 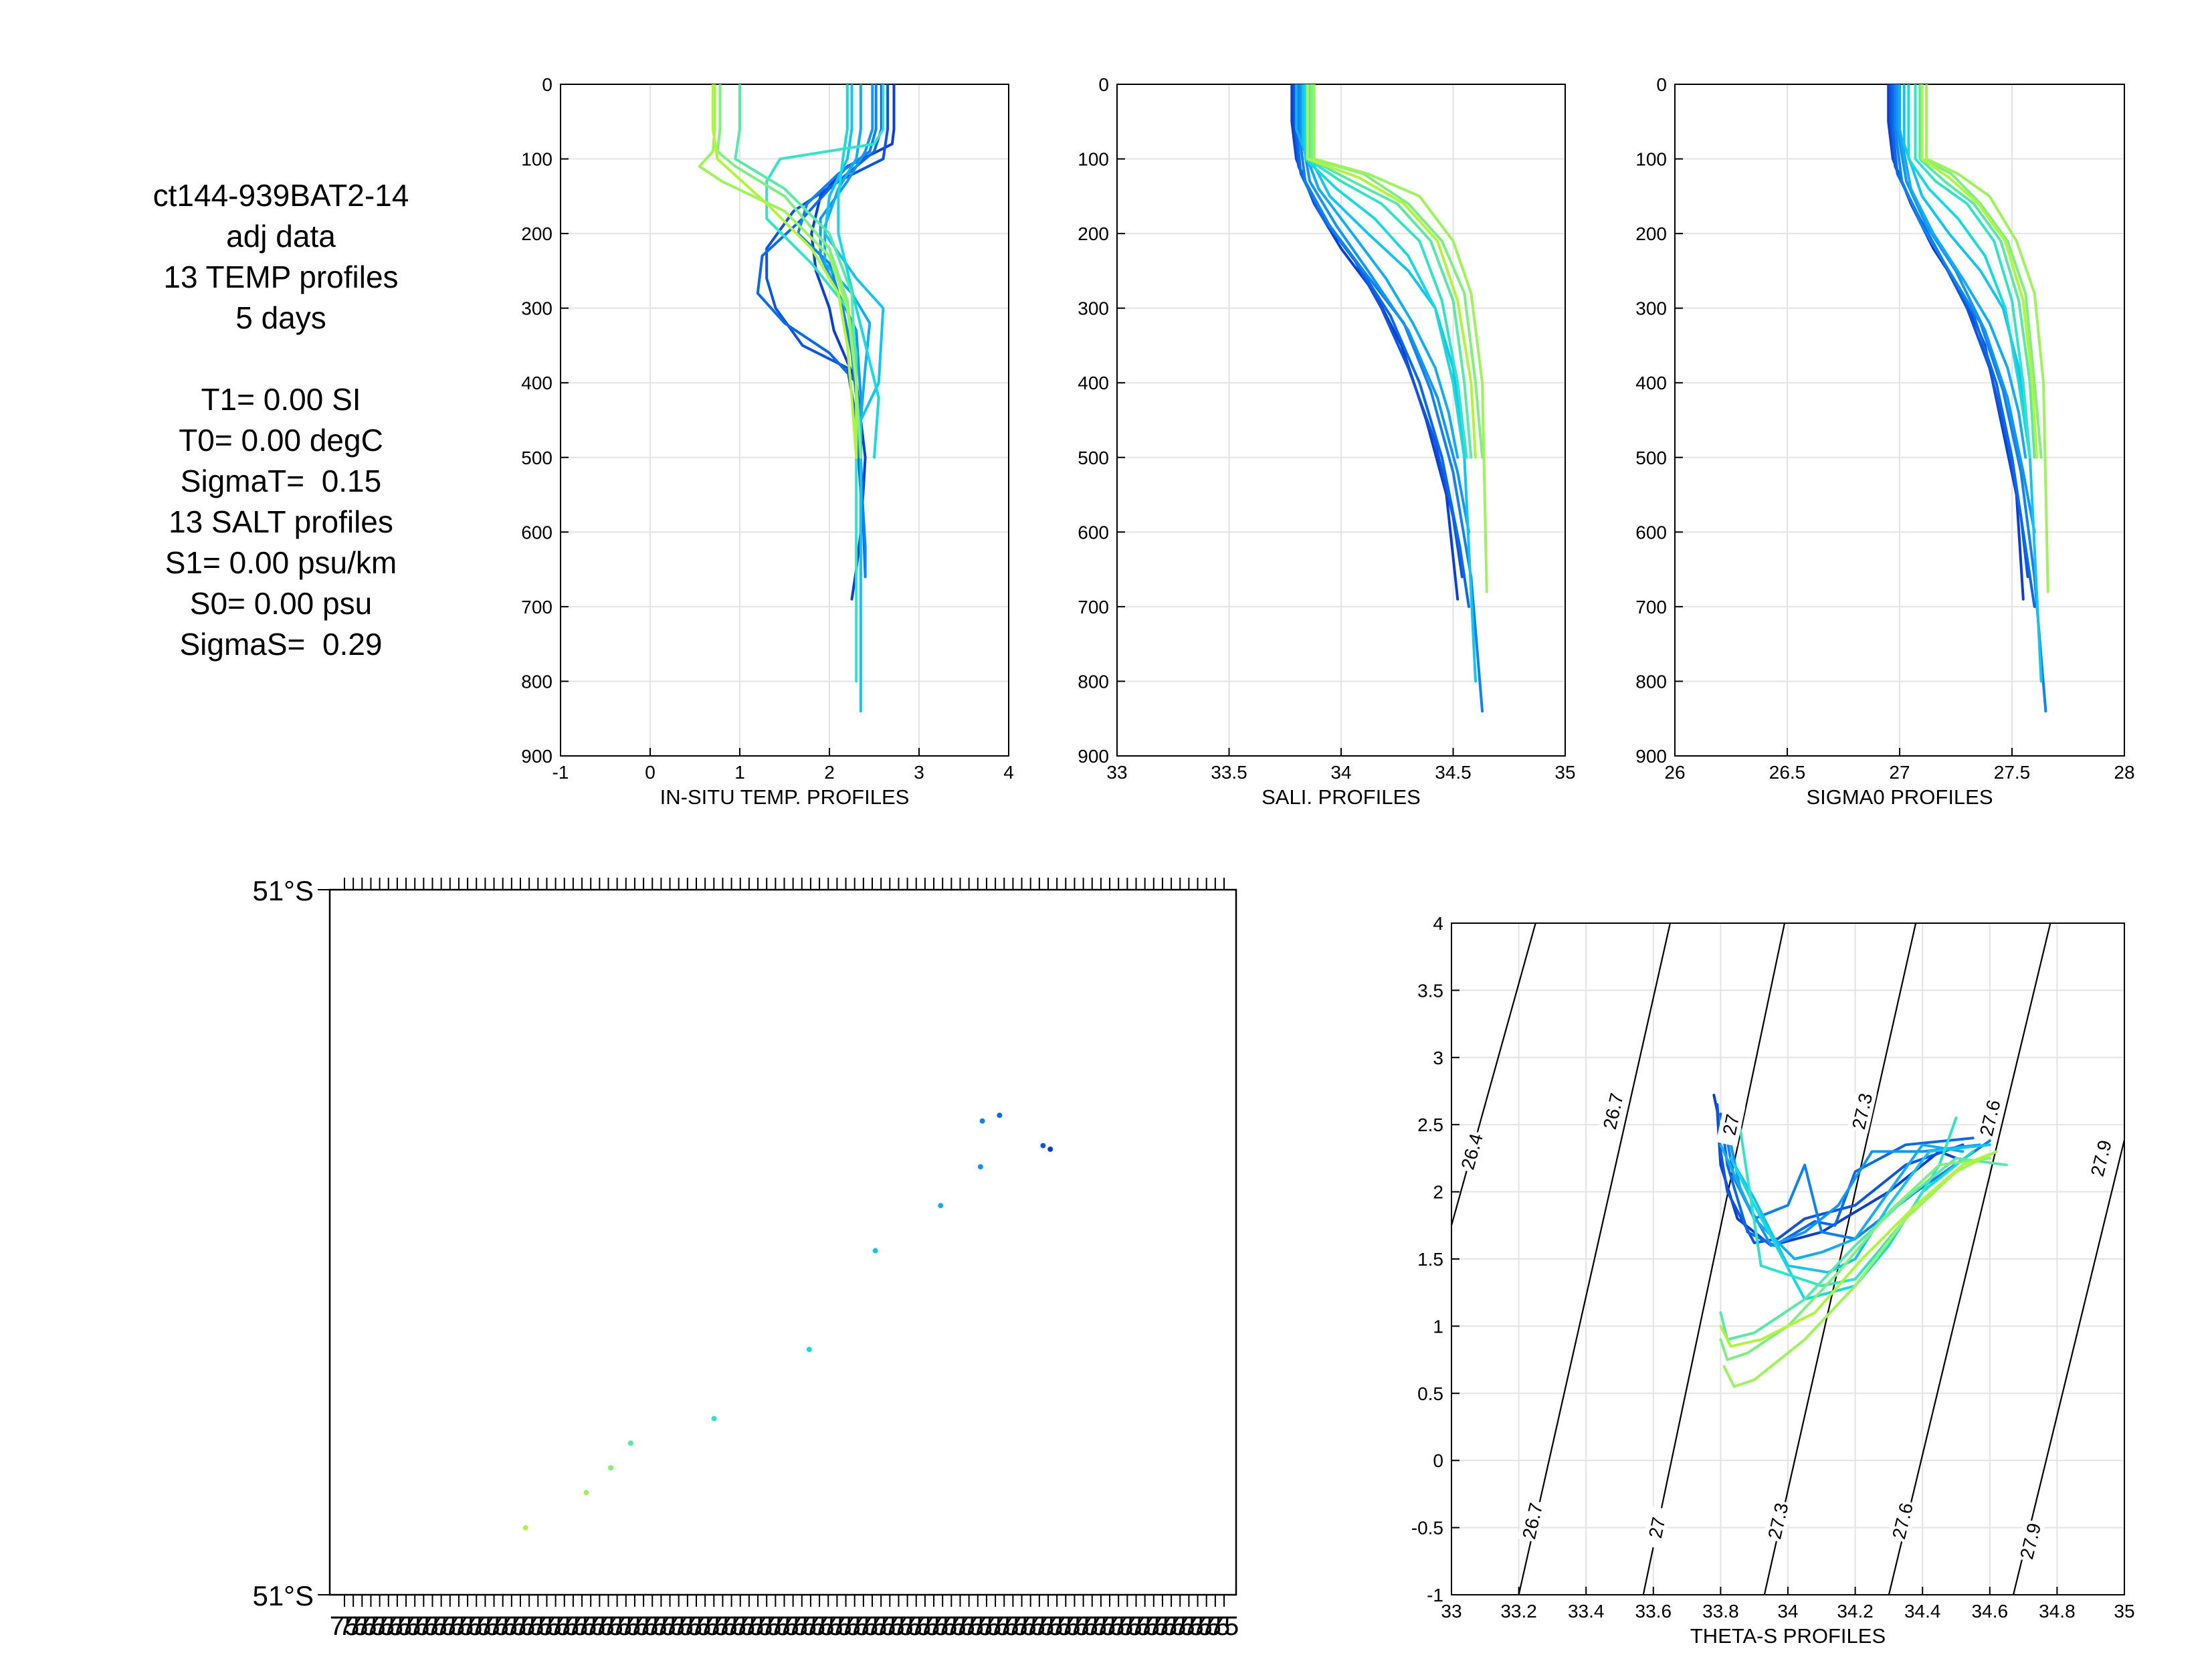 I want to click on contour-label: 26.4, so click(x=1471, y=1151).